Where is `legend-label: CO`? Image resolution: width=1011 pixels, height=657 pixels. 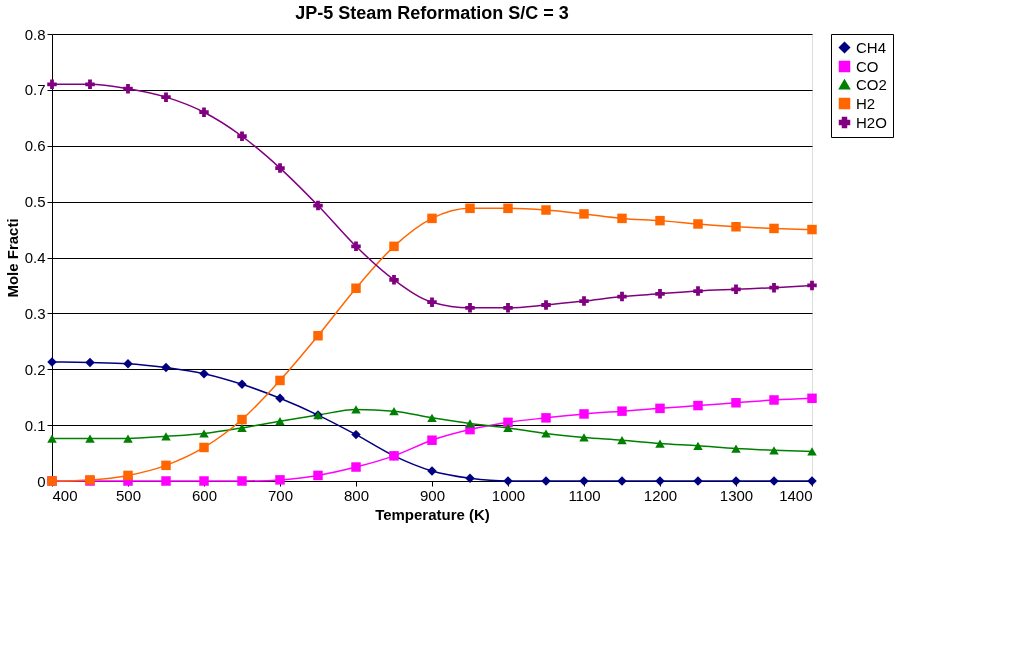 legend-label: CO is located at coordinates (867, 66).